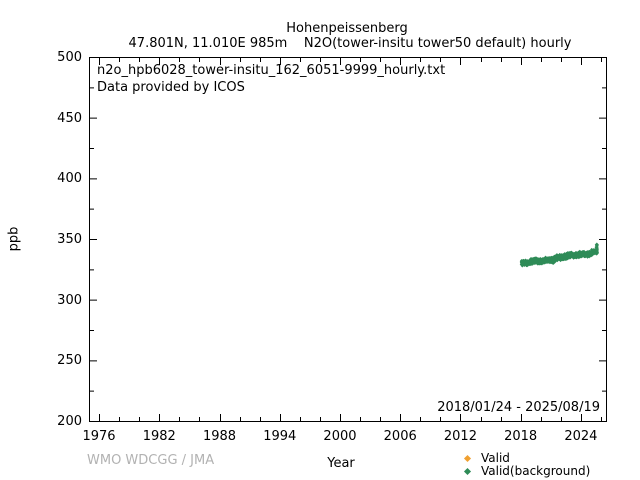 The width and height of the screenshot is (640, 480). I want to click on y-tick-500: 500, so click(69, 57).